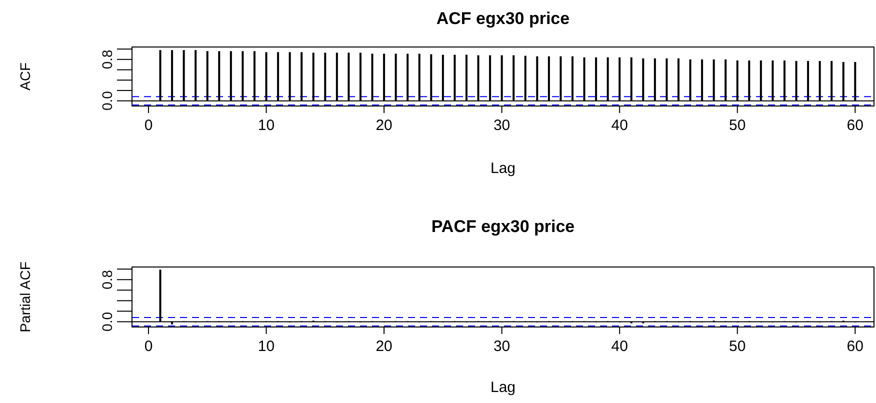 The width and height of the screenshot is (876, 403). What do you see at coordinates (503, 18) in the screenshot?
I see `chart-title: ACF egx30 price` at bounding box center [503, 18].